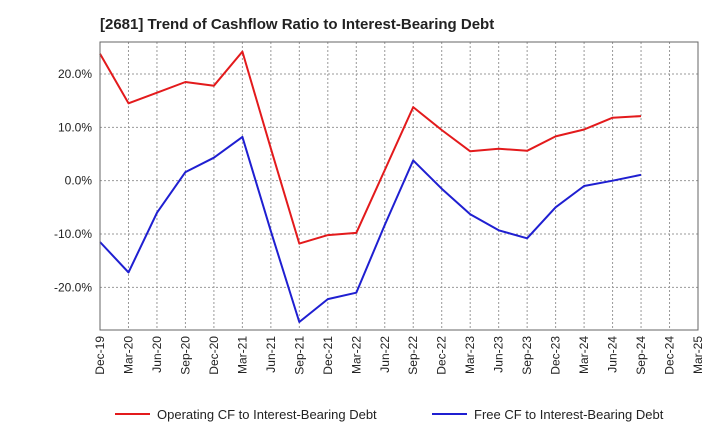 This screenshot has width=720, height=440. I want to click on y-axis: -20.0% -10.0% 0.0% 10.0% 20.0%, so click(73, 180).